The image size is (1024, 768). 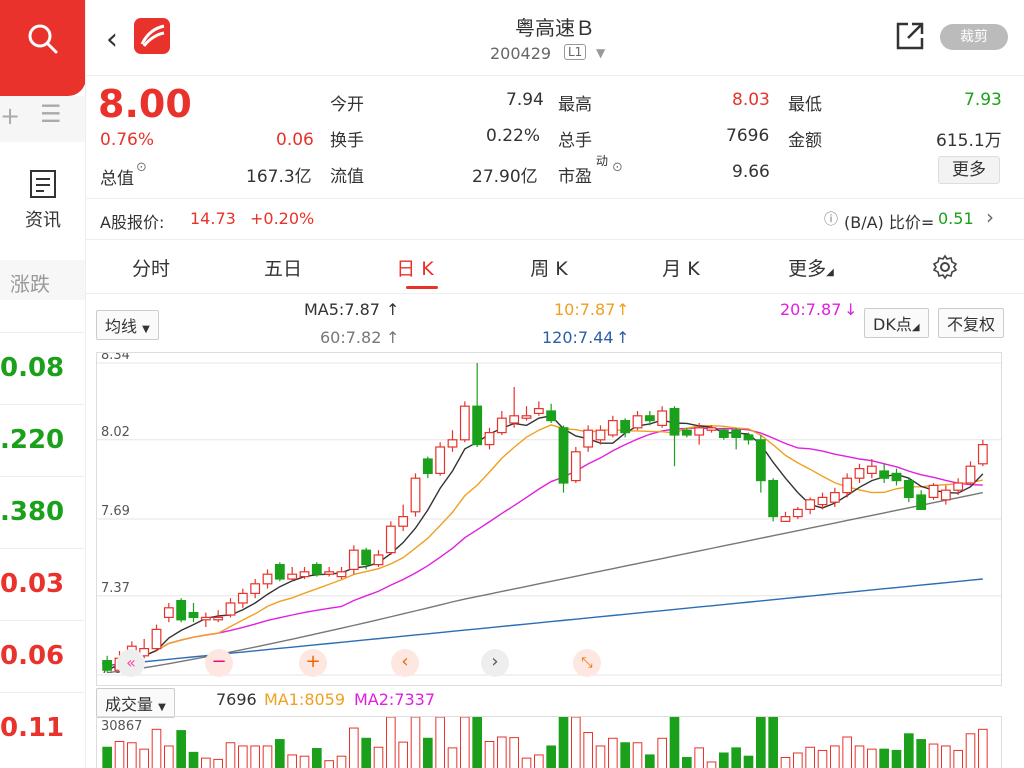 I want to click on change-value-item: 0.11, so click(x=42, y=728).